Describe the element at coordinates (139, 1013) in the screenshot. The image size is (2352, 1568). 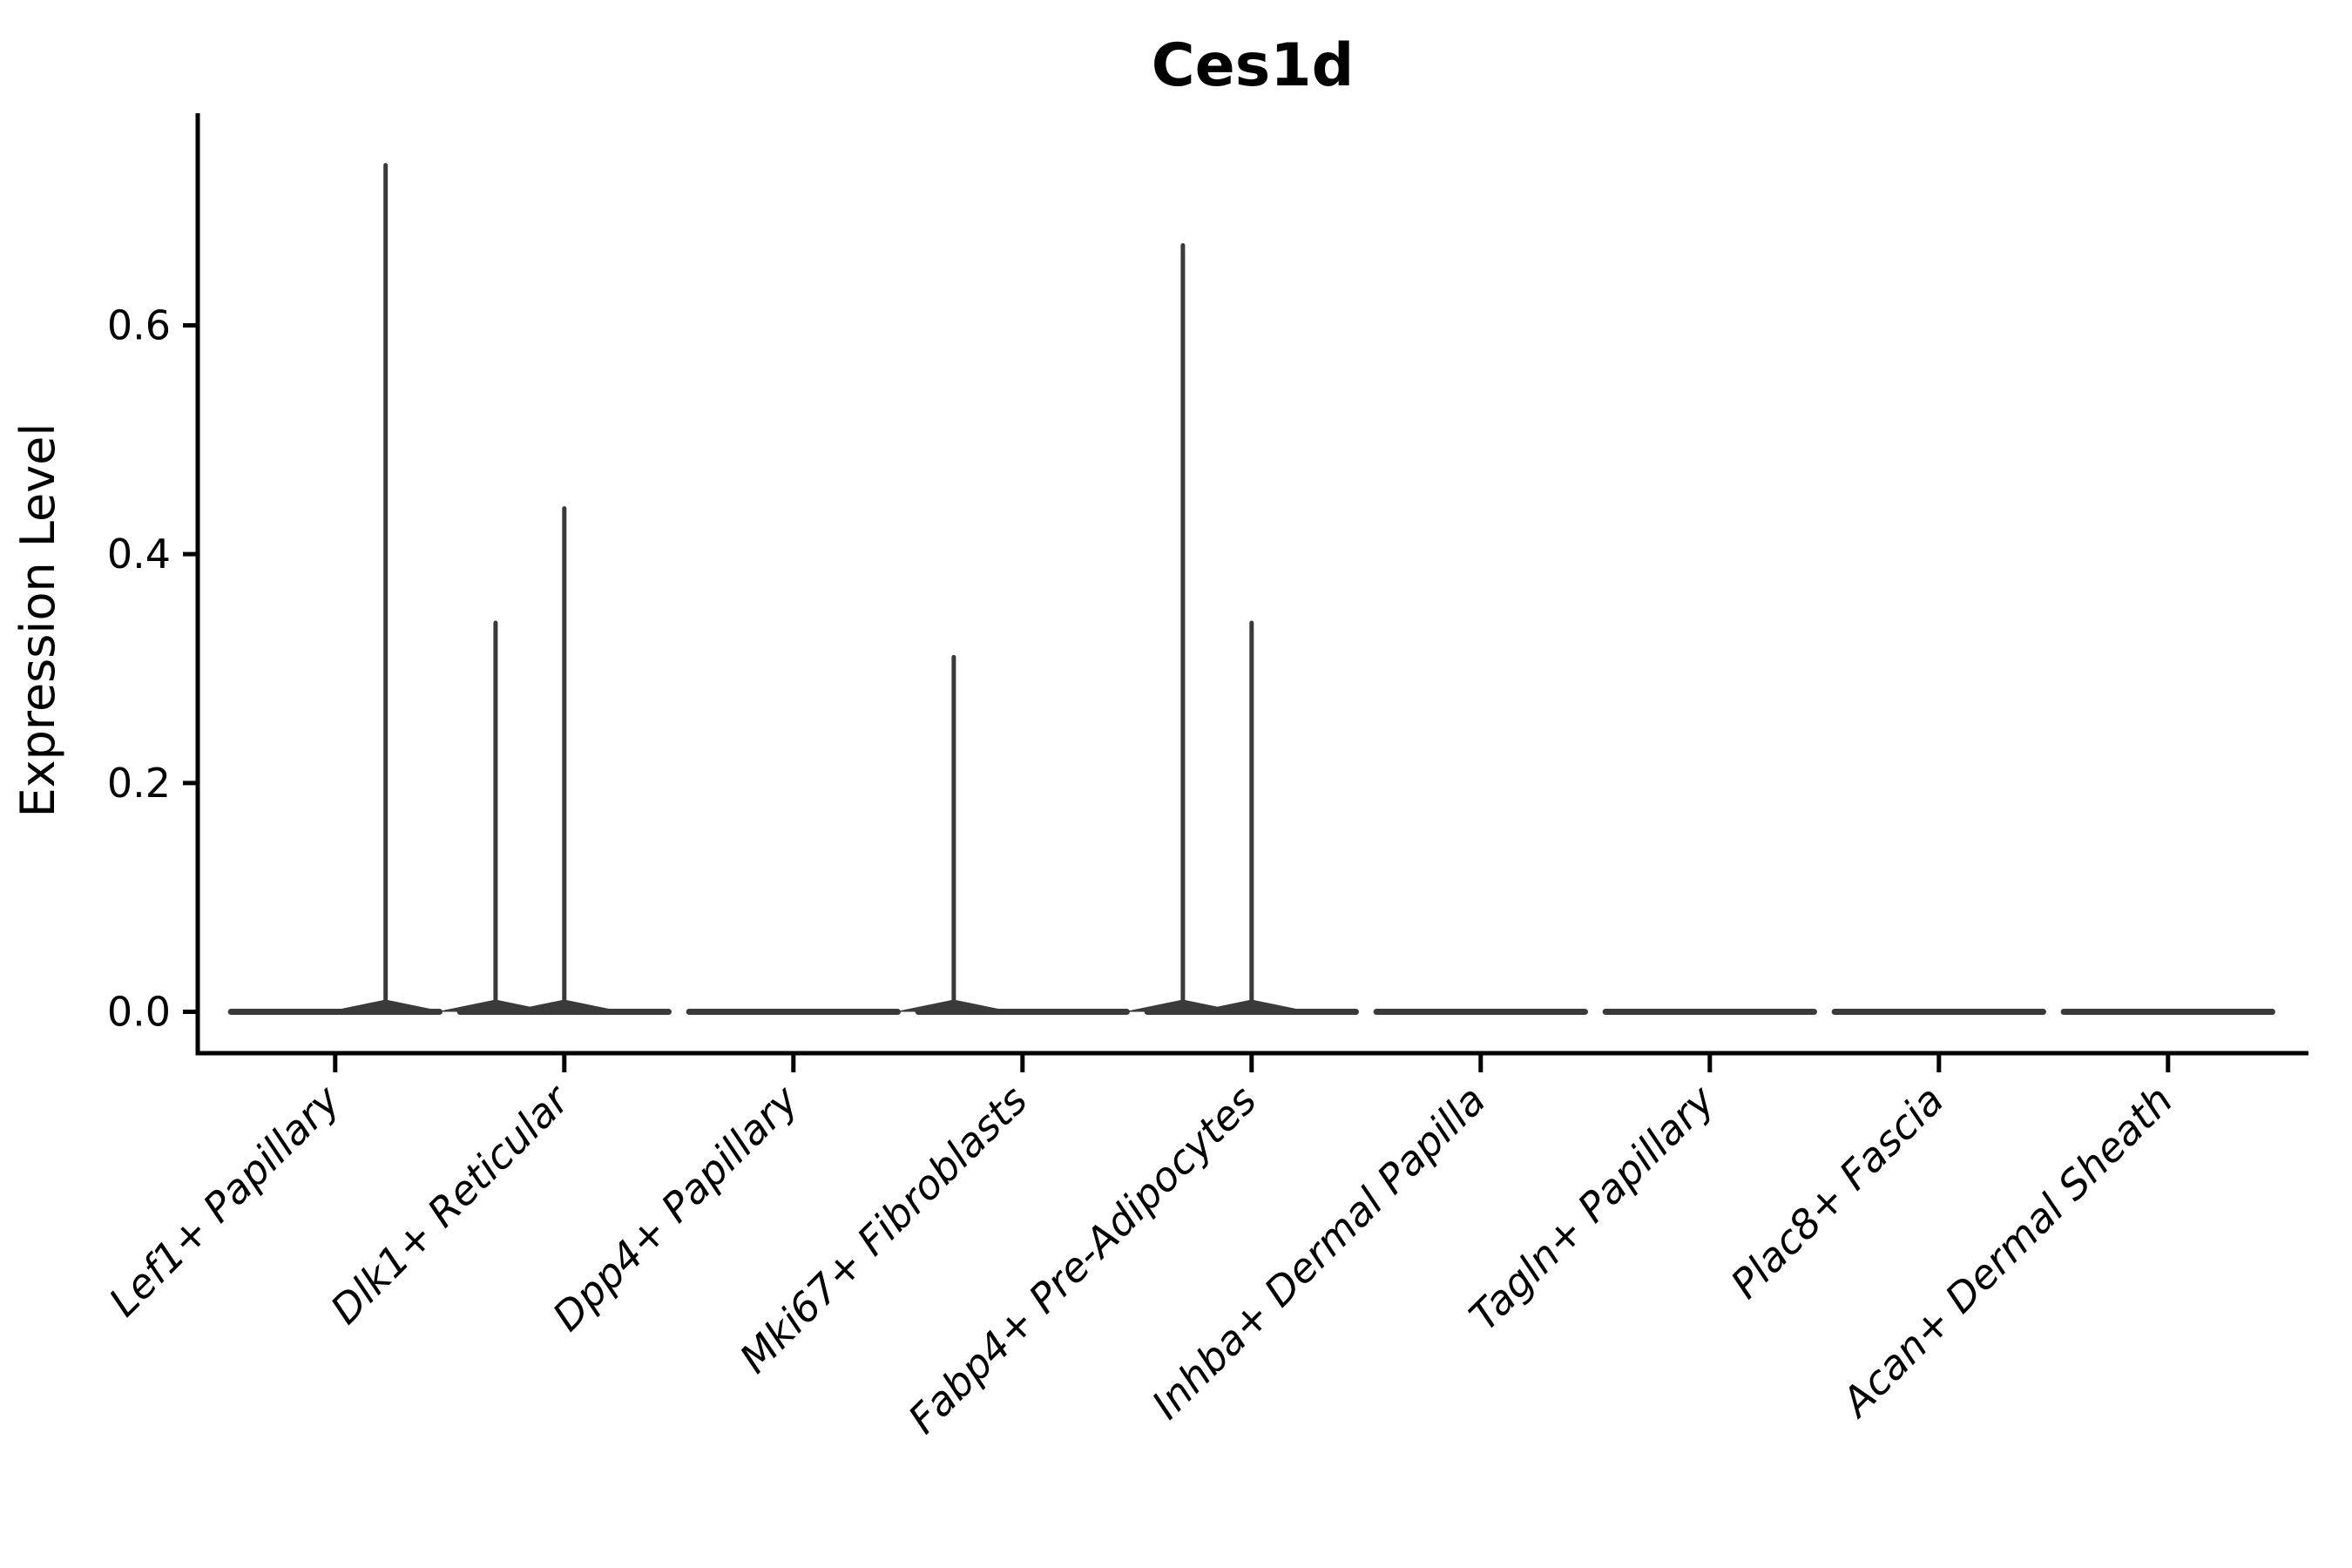
I see `y-tick-label: 0.0` at that location.